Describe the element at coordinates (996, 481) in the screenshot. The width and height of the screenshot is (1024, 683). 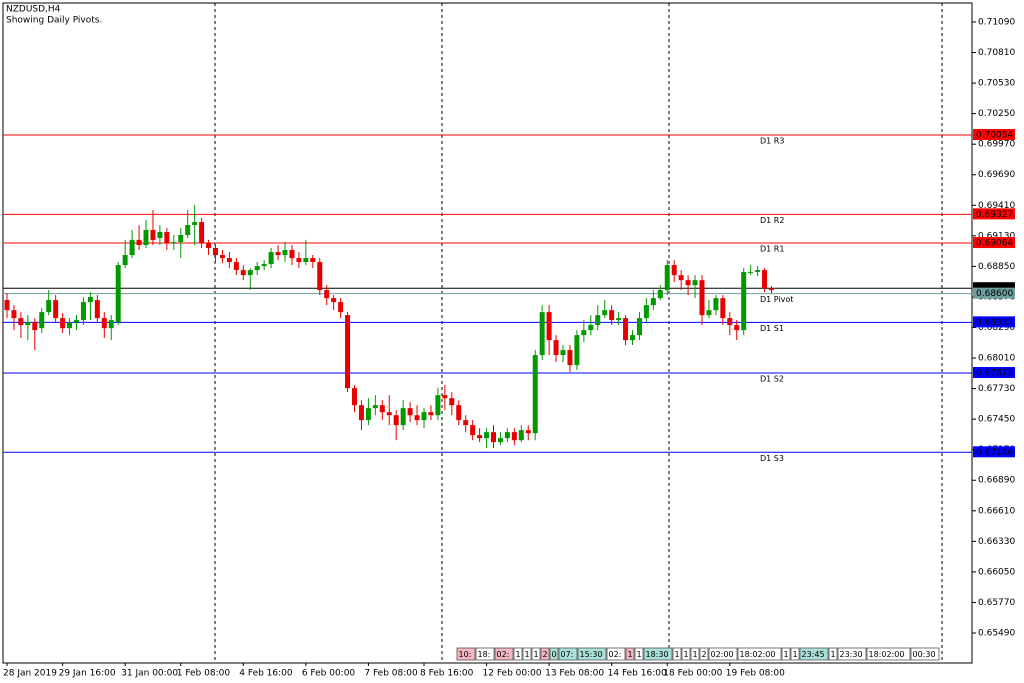
I see `y-tick-label: 0.66890` at that location.